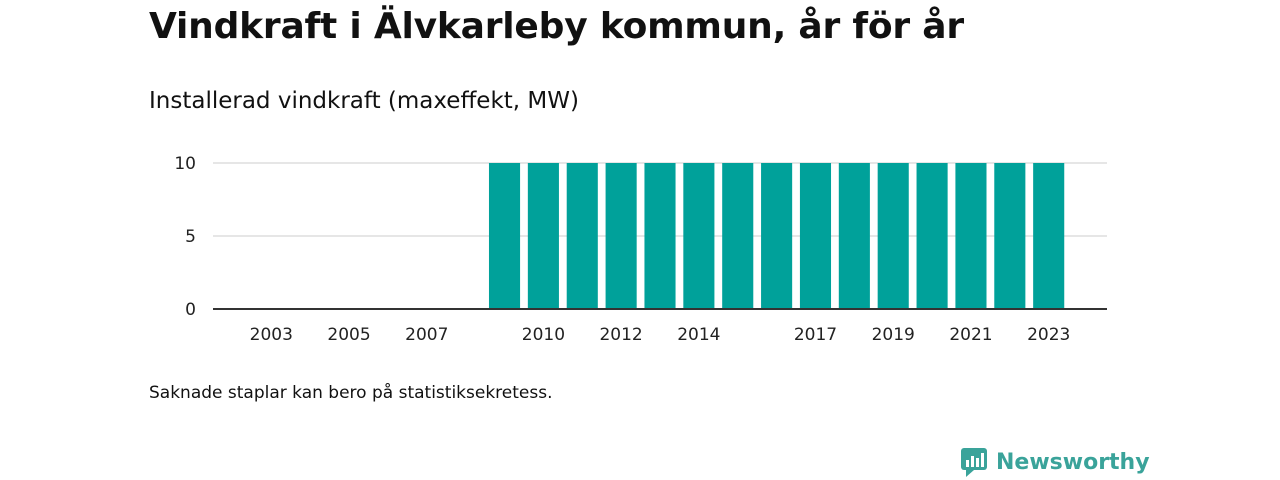  I want to click on x-axis-ticks: 2003 2005 2007 2010 2012 2014 2017 2019 2021 2023, so click(660, 335).